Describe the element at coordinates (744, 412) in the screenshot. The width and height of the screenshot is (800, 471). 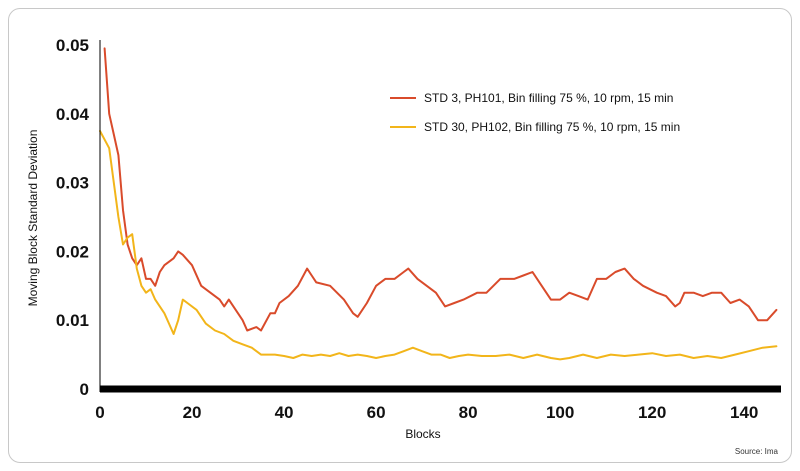
I see `x-tick-label: 140` at that location.